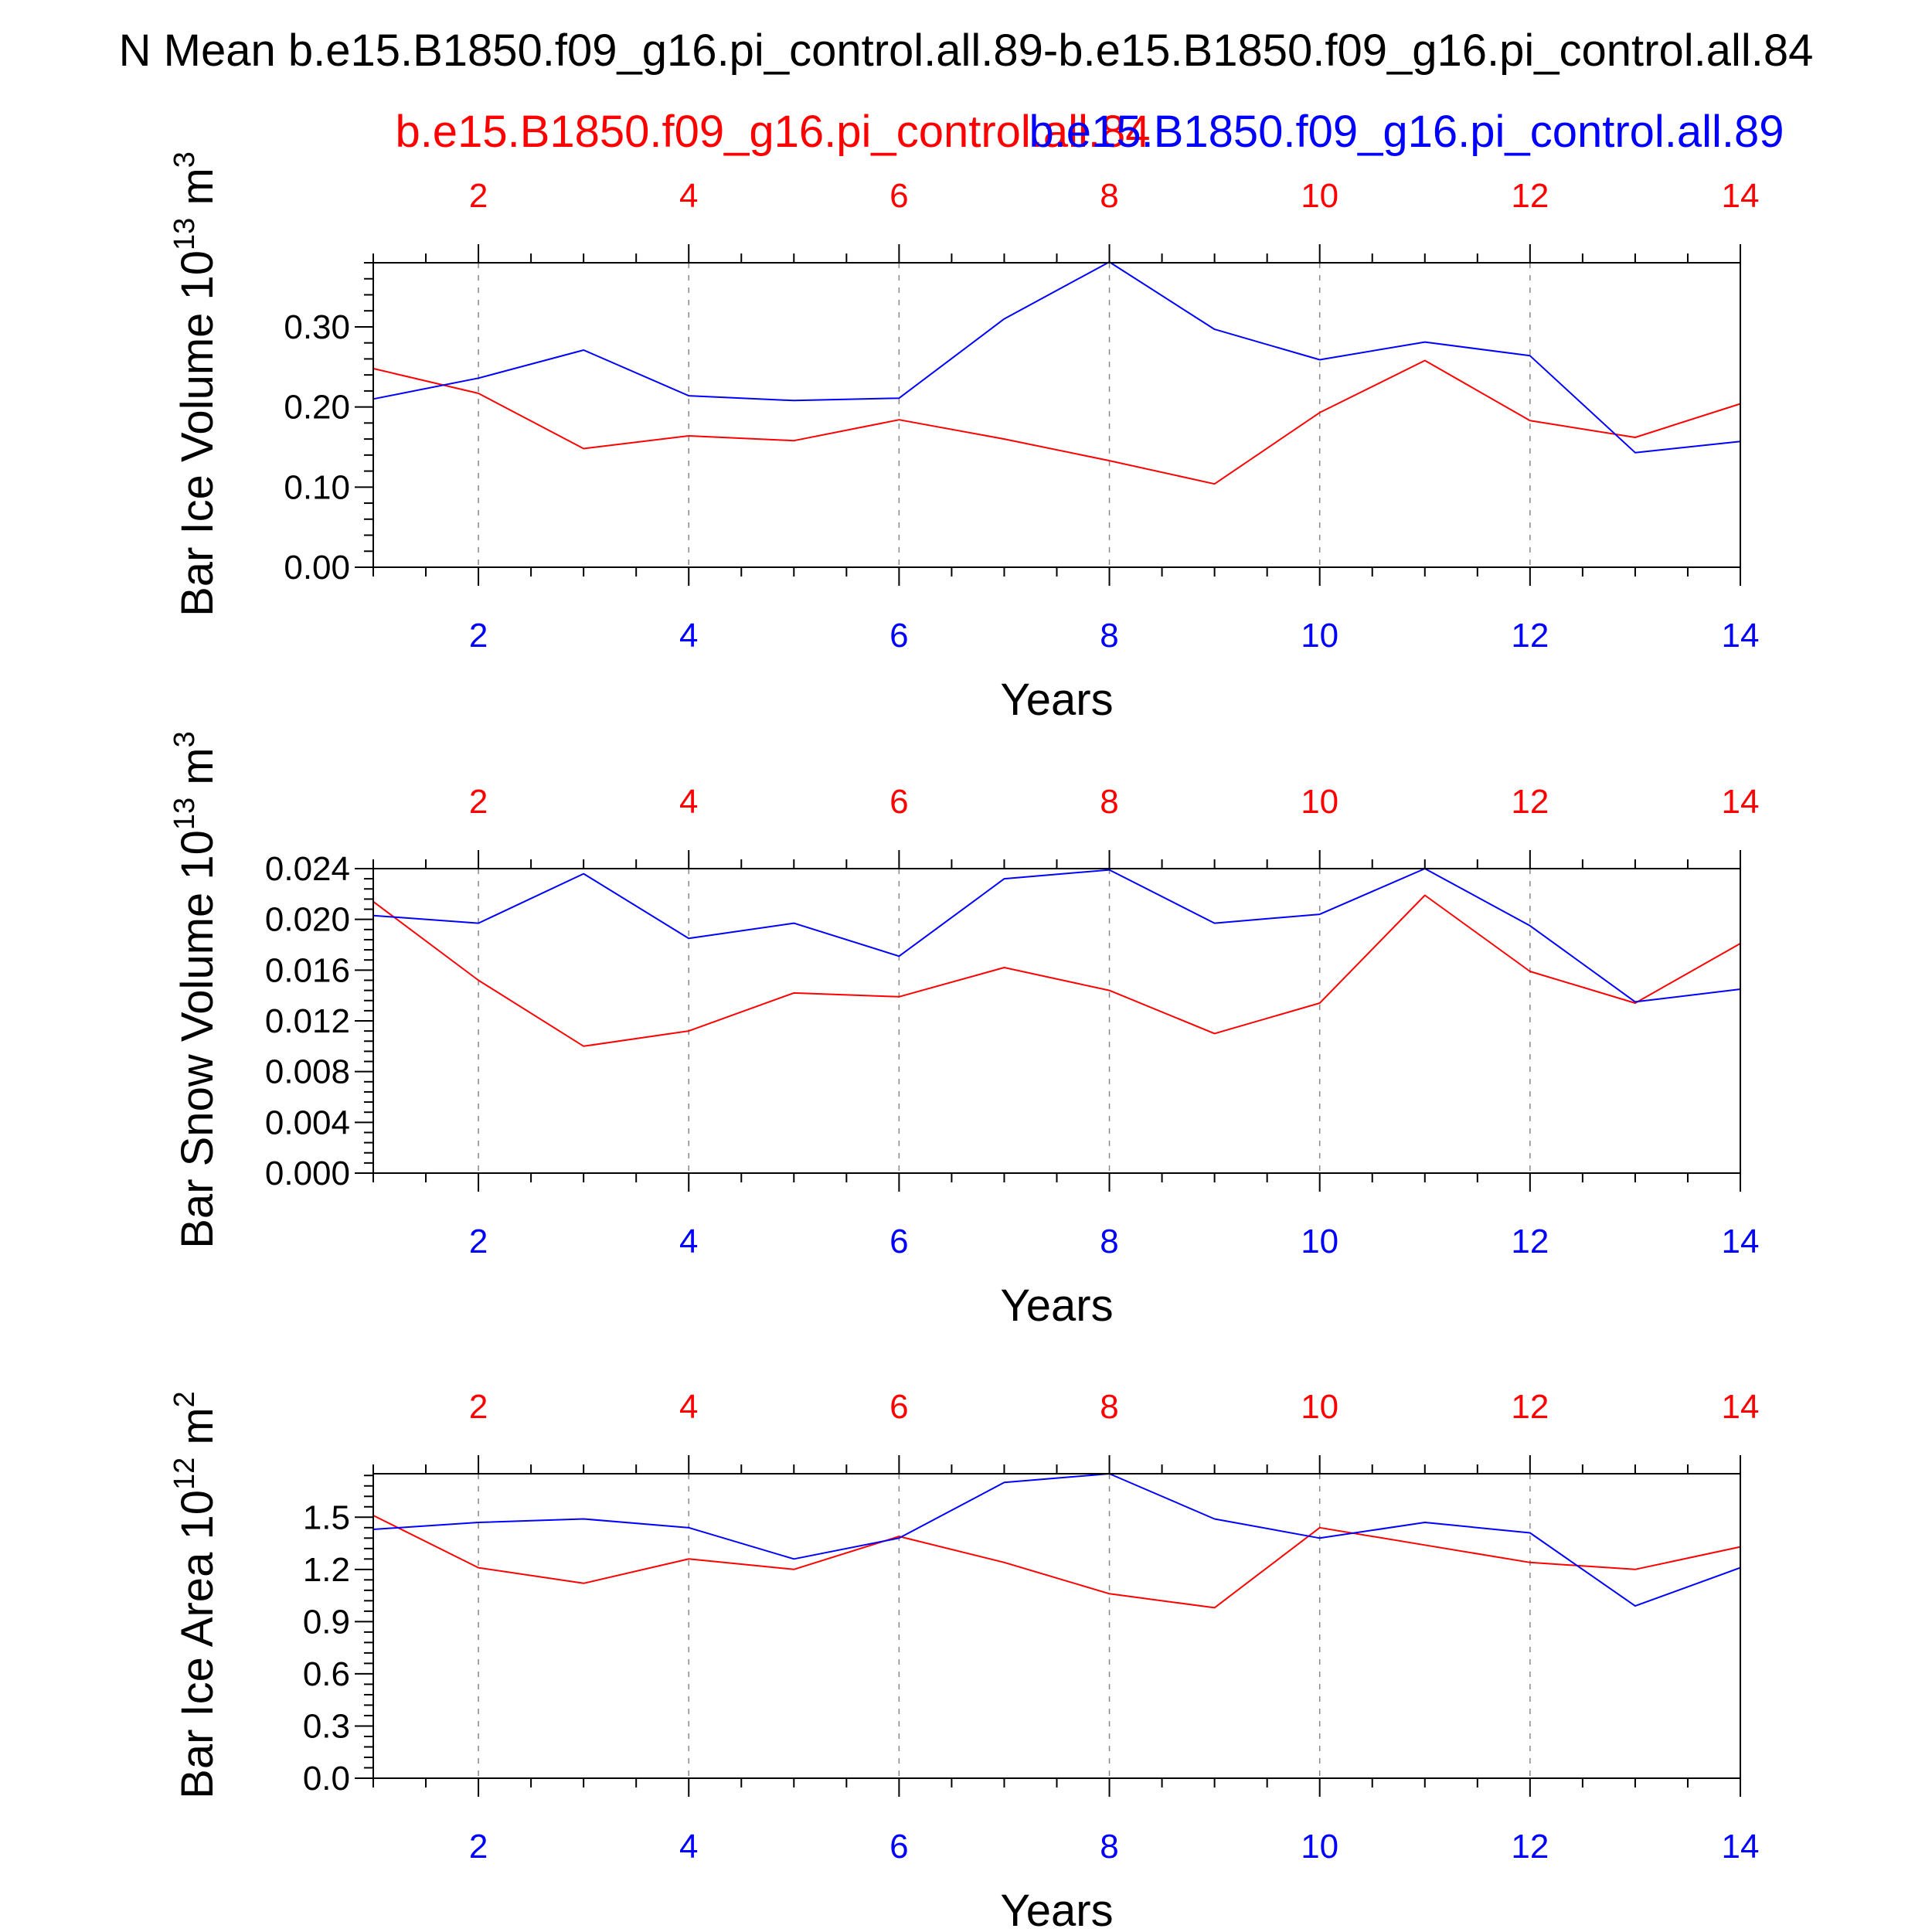 The height and width of the screenshot is (1932, 1932). Describe the element at coordinates (307, 1021) in the screenshot. I see `y-tick-label: 0.012` at that location.